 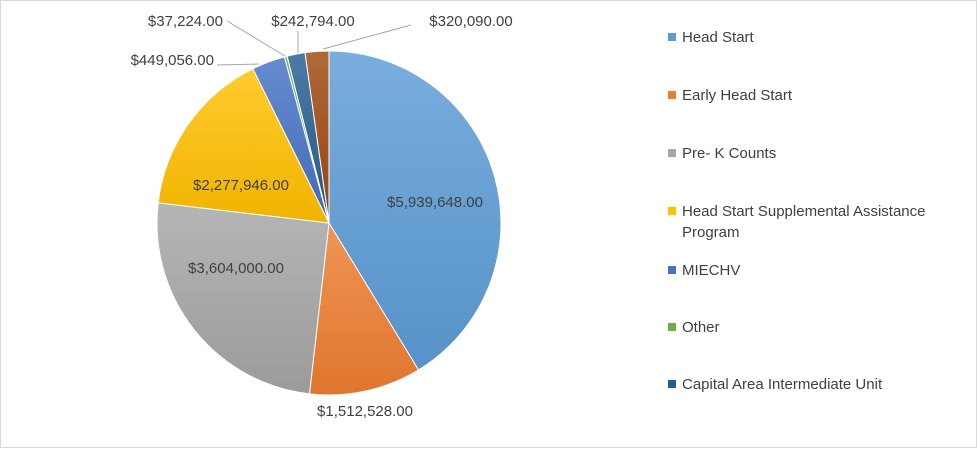 What do you see at coordinates (367, 37) in the screenshot?
I see `leader-line-unlabeled-eighth` at bounding box center [367, 37].